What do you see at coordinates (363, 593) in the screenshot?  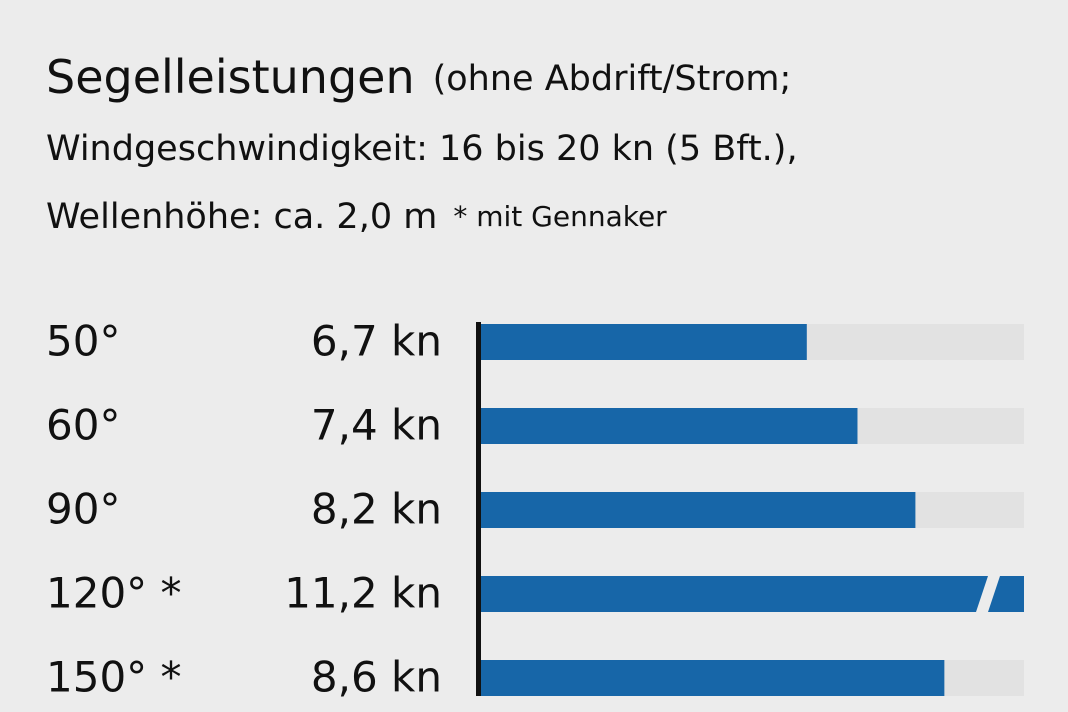 I see `value-label: 11,2 kn` at bounding box center [363, 593].